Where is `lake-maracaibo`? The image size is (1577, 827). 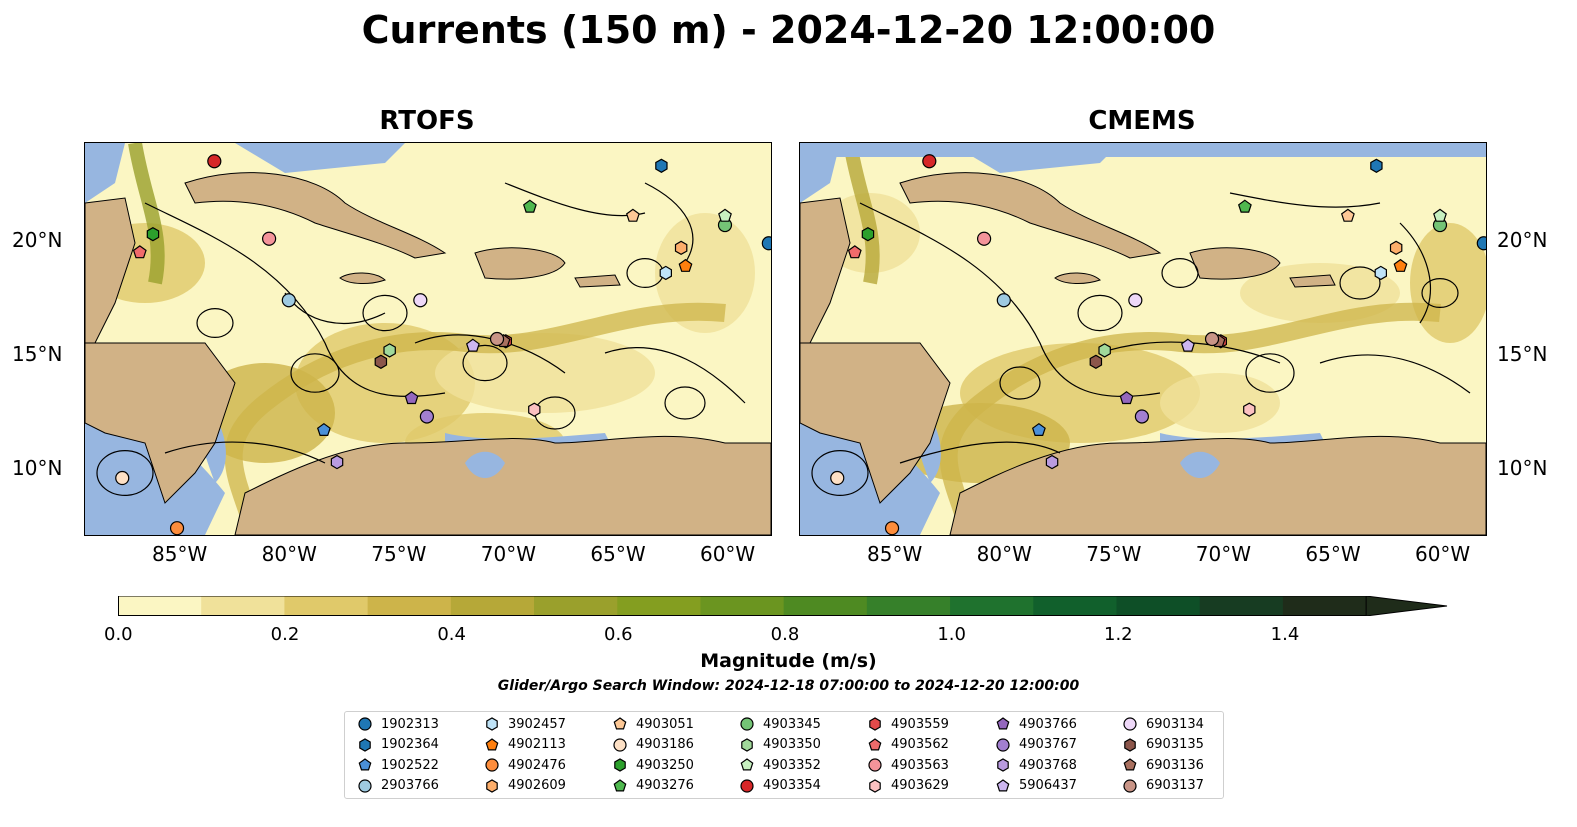 lake-maracaibo is located at coordinates (1200, 464).